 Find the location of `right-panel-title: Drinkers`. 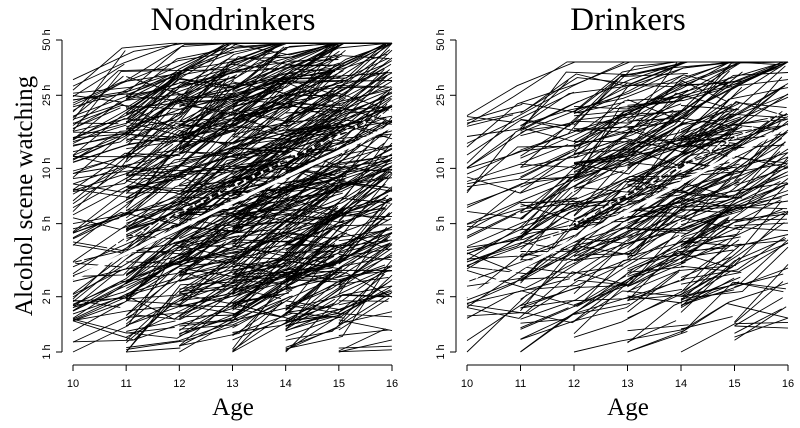

right-panel-title: Drinkers is located at coordinates (628, 20).